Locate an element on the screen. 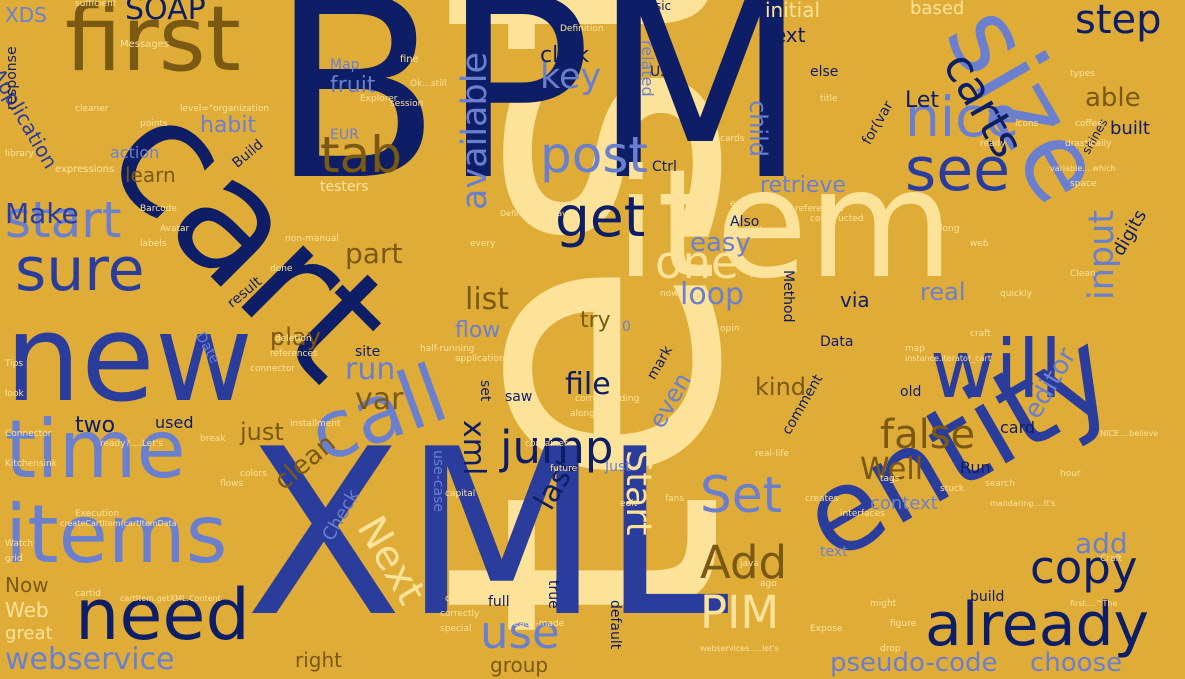  word-hour: hour is located at coordinates (1070, 474).